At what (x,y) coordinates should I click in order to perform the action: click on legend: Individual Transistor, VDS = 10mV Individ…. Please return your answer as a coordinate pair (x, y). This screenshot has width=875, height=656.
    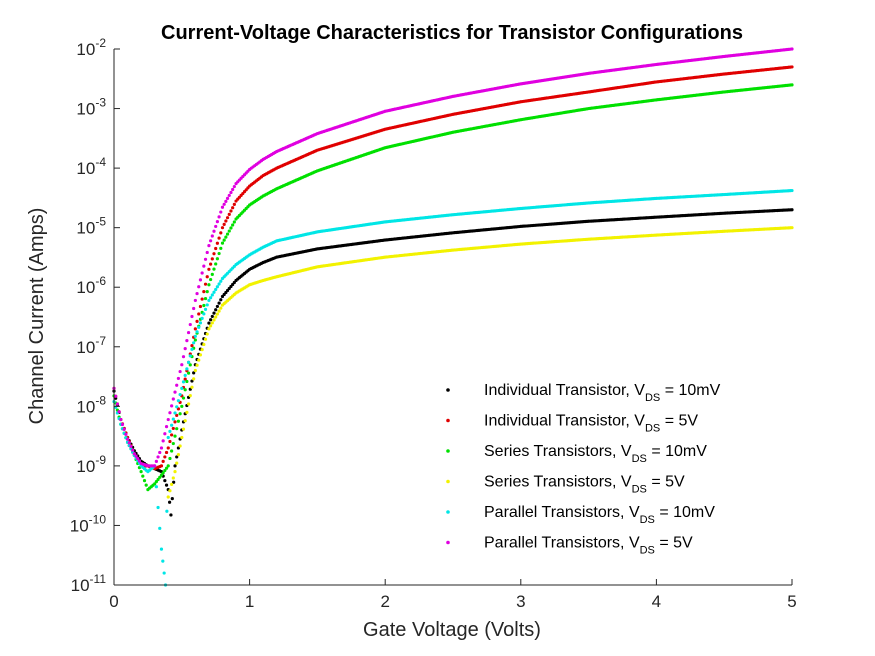
    Looking at the image, I should click on (583, 469).